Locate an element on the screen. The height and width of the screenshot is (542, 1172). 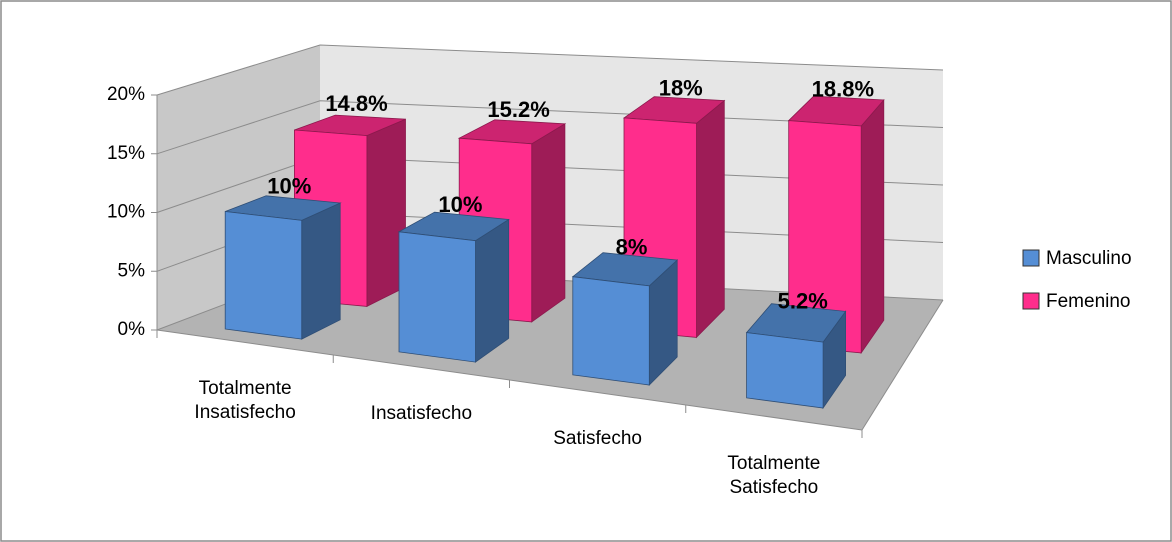
legend-label: Femenino is located at coordinates (1088, 301).